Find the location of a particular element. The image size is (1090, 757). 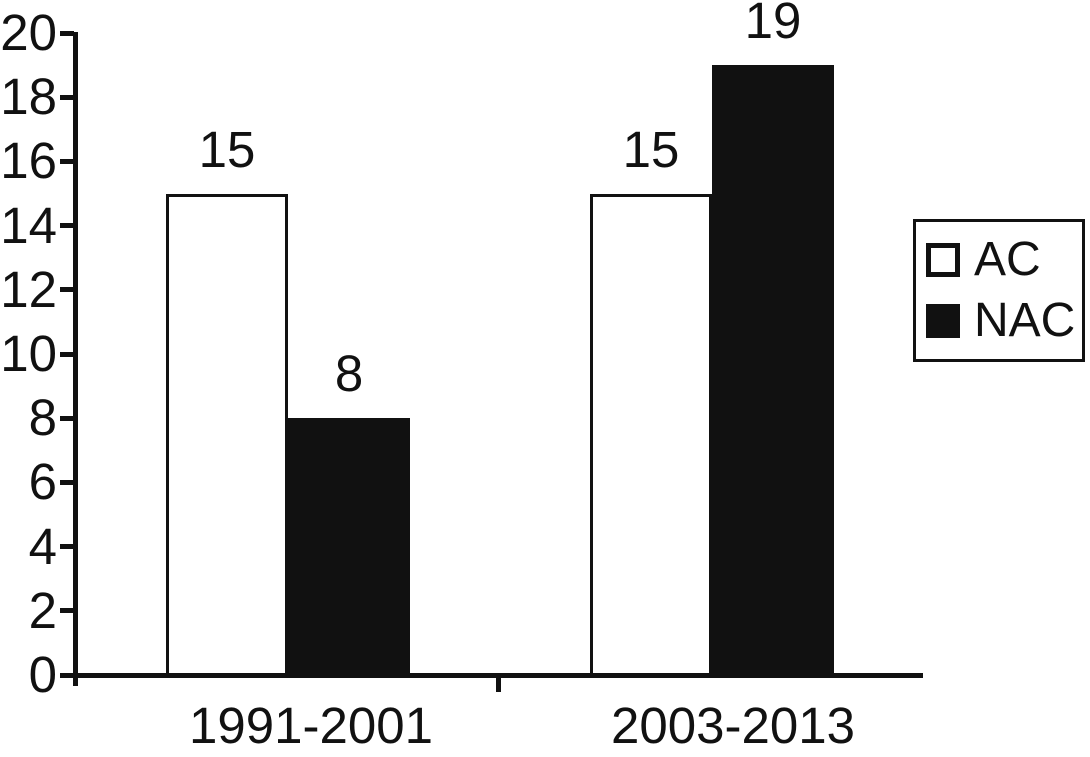

legend-swatch-ac is located at coordinates (943, 259).